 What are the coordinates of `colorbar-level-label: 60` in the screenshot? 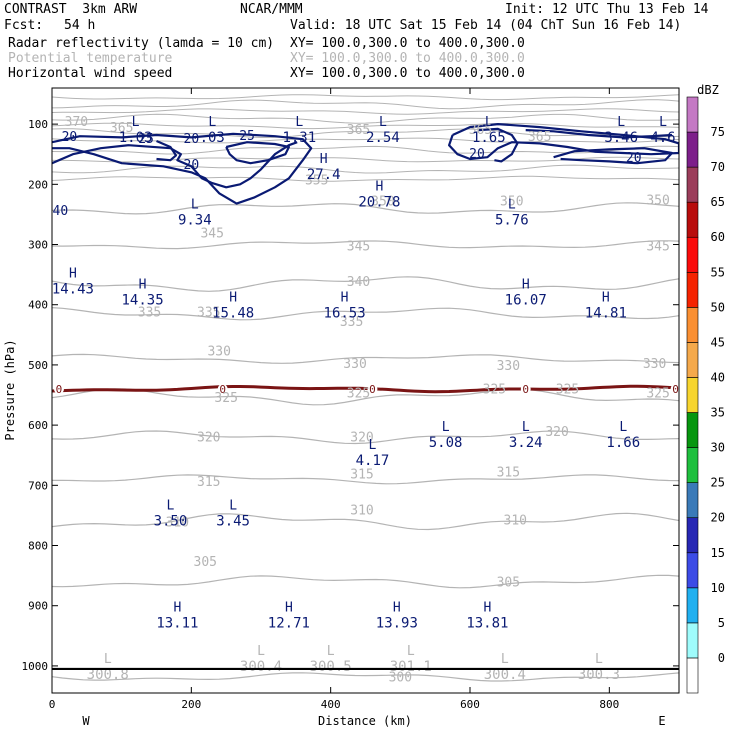 It's located at (718, 237).